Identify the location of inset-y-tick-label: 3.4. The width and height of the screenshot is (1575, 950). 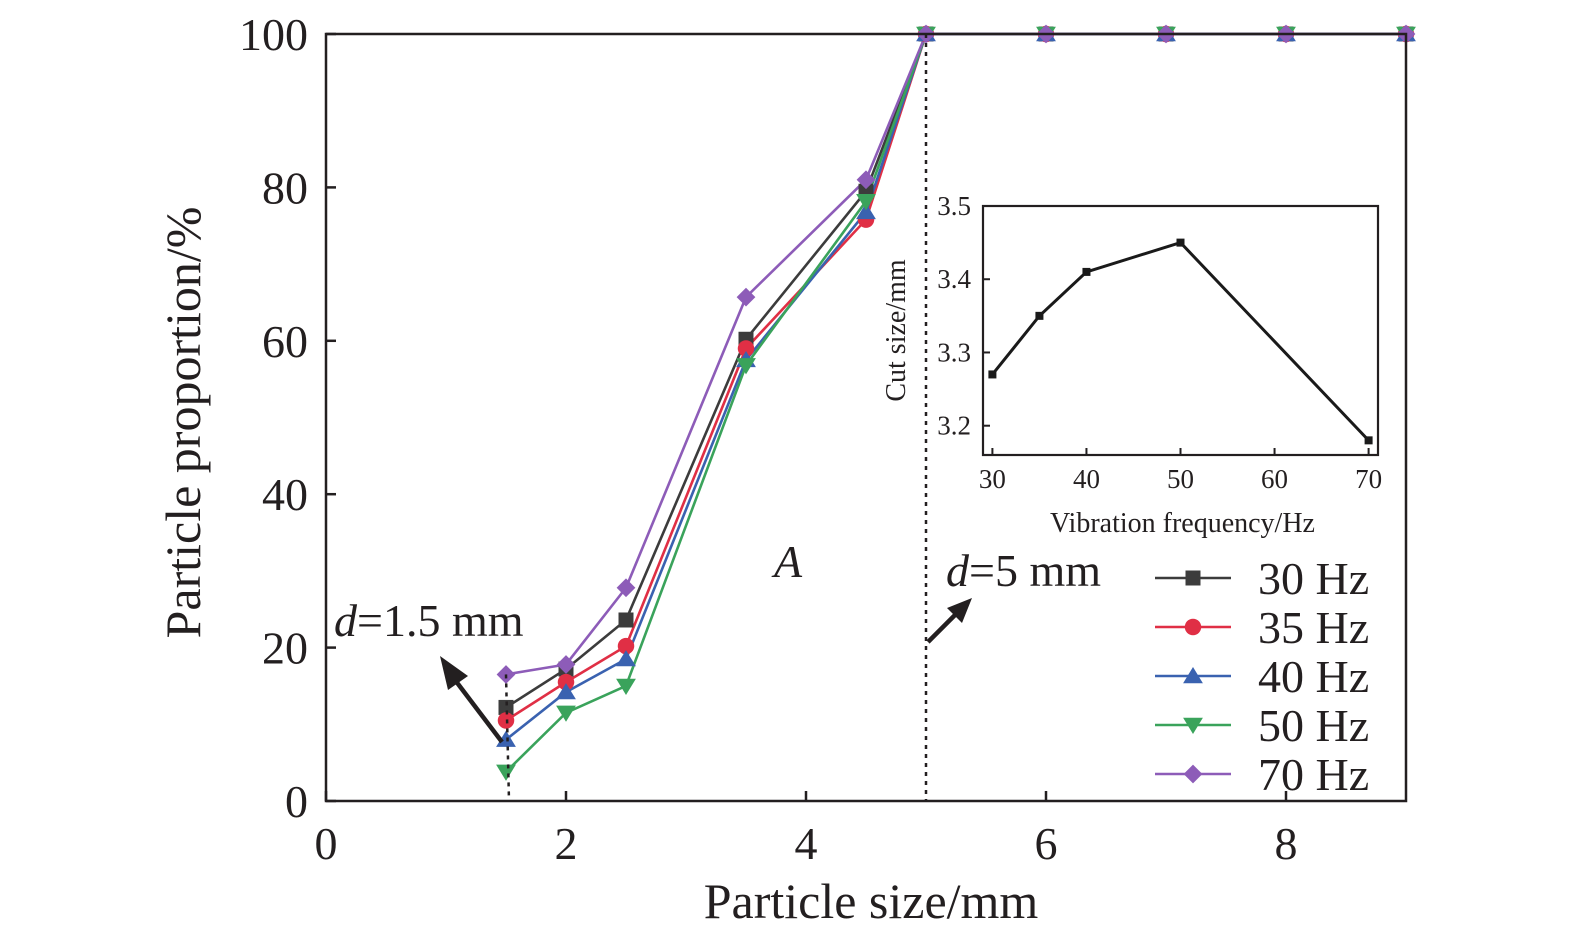
(954, 279).